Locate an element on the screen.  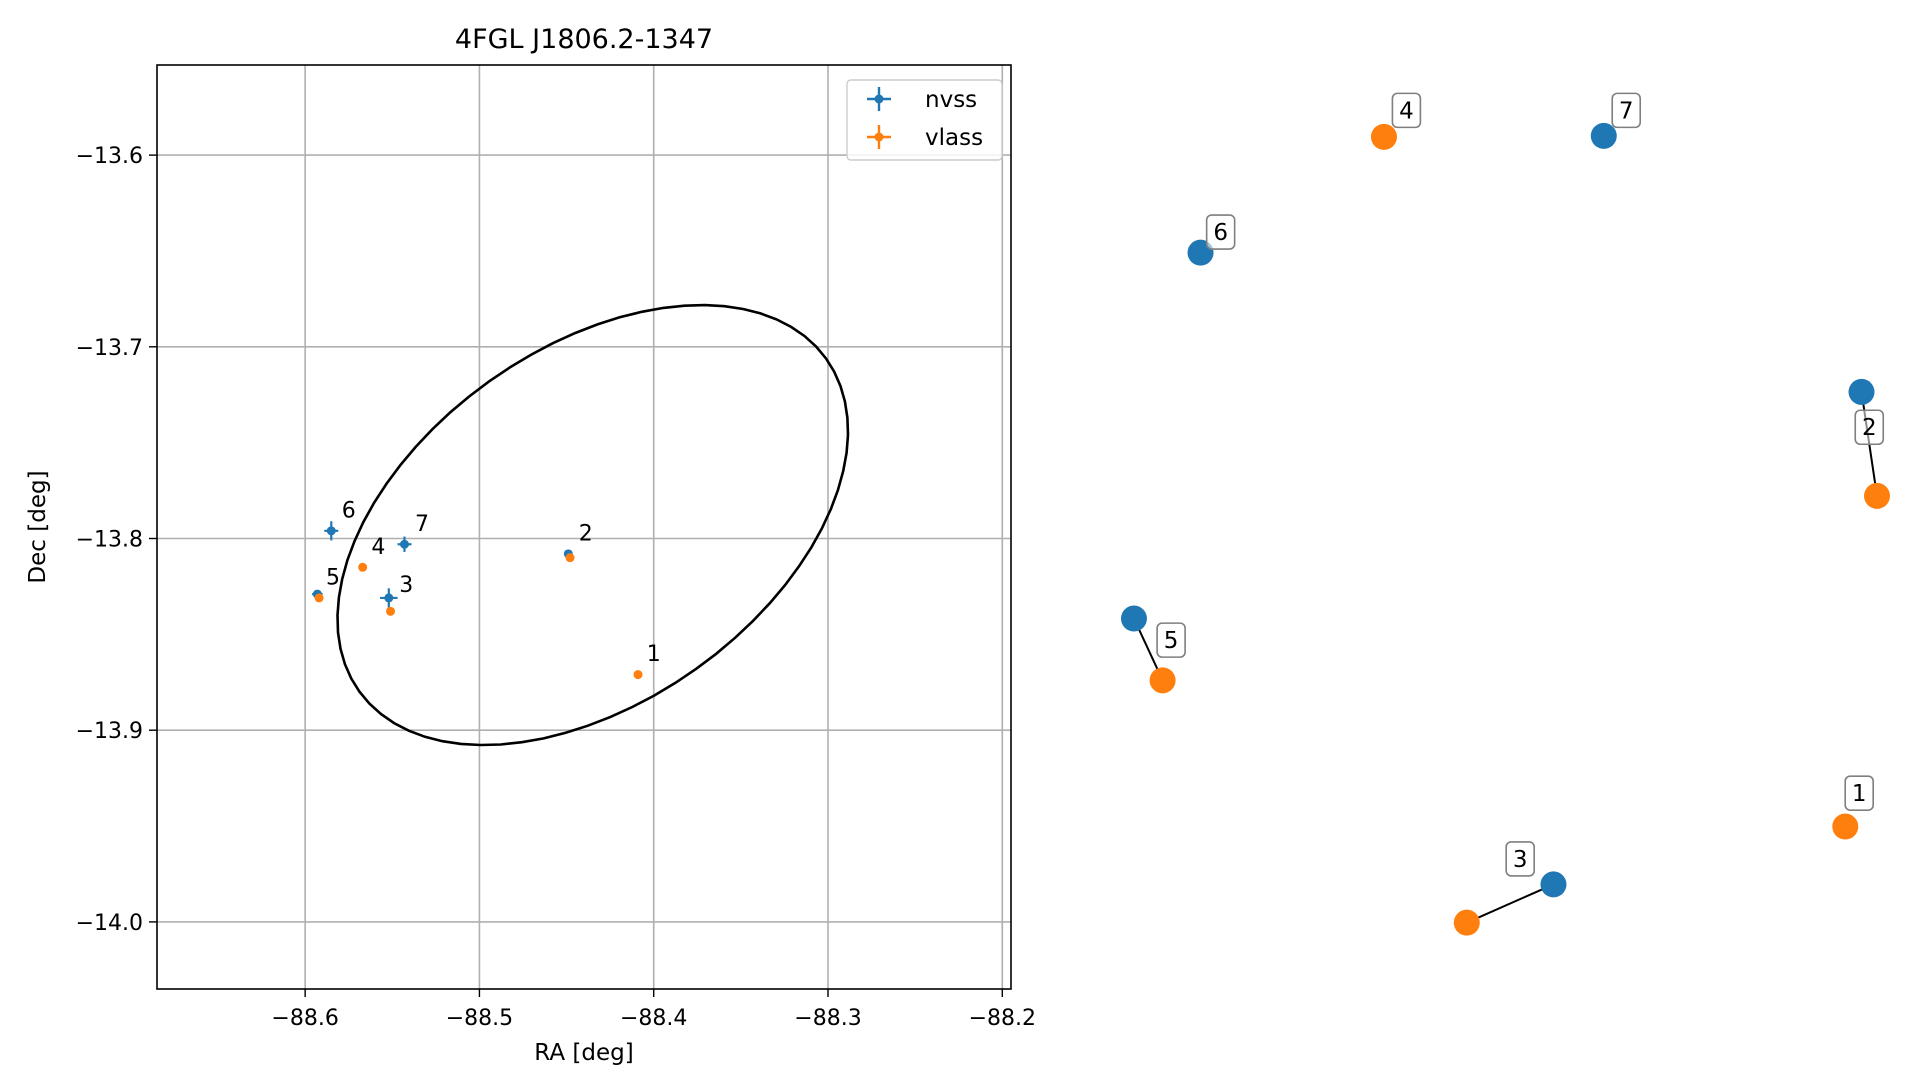
point-label-6: 6 is located at coordinates (349, 510).